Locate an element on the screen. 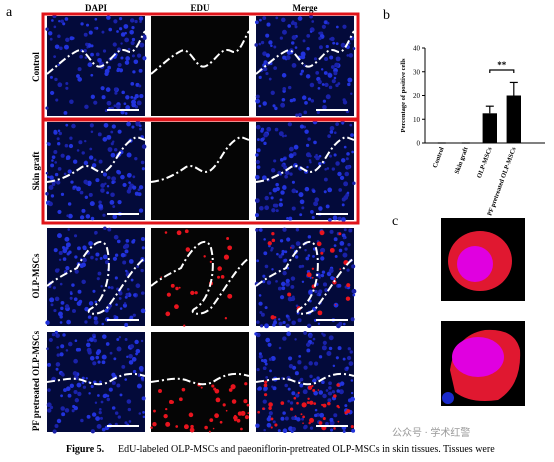 The height and width of the screenshot is (462, 554). micrograph is located at coordinates (95, 276).